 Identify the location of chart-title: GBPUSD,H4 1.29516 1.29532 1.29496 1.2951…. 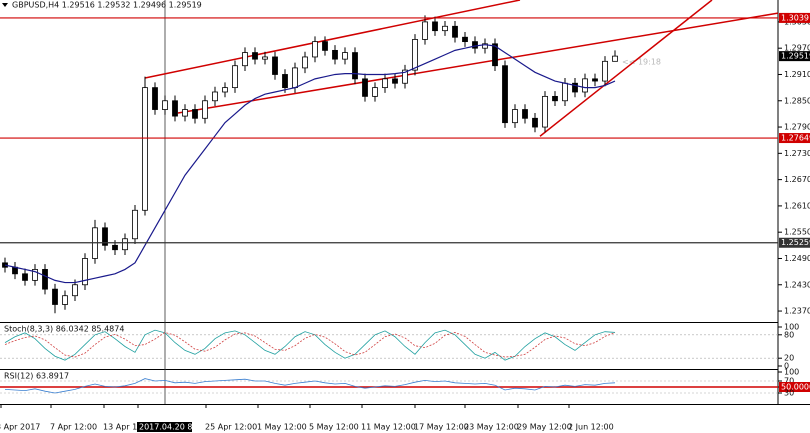
(107, 5).